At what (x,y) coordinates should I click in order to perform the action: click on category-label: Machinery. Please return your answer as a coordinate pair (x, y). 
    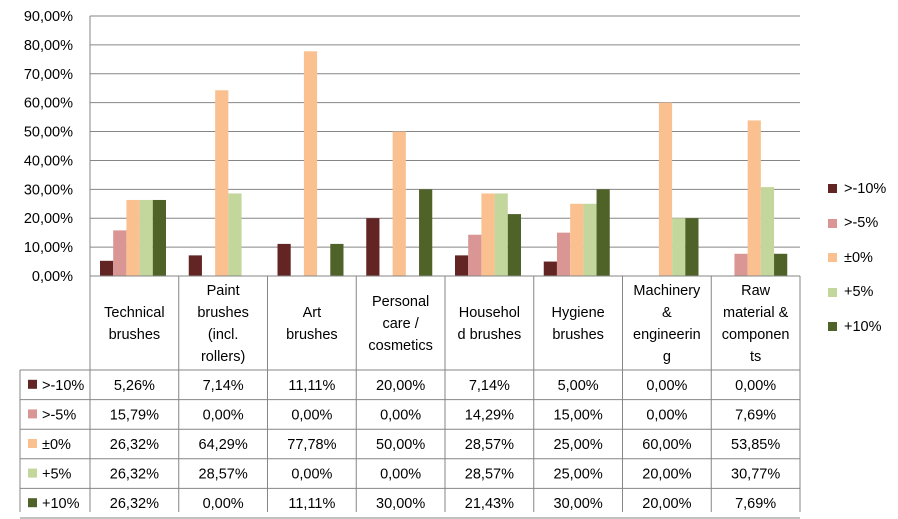
    Looking at the image, I should click on (667, 291).